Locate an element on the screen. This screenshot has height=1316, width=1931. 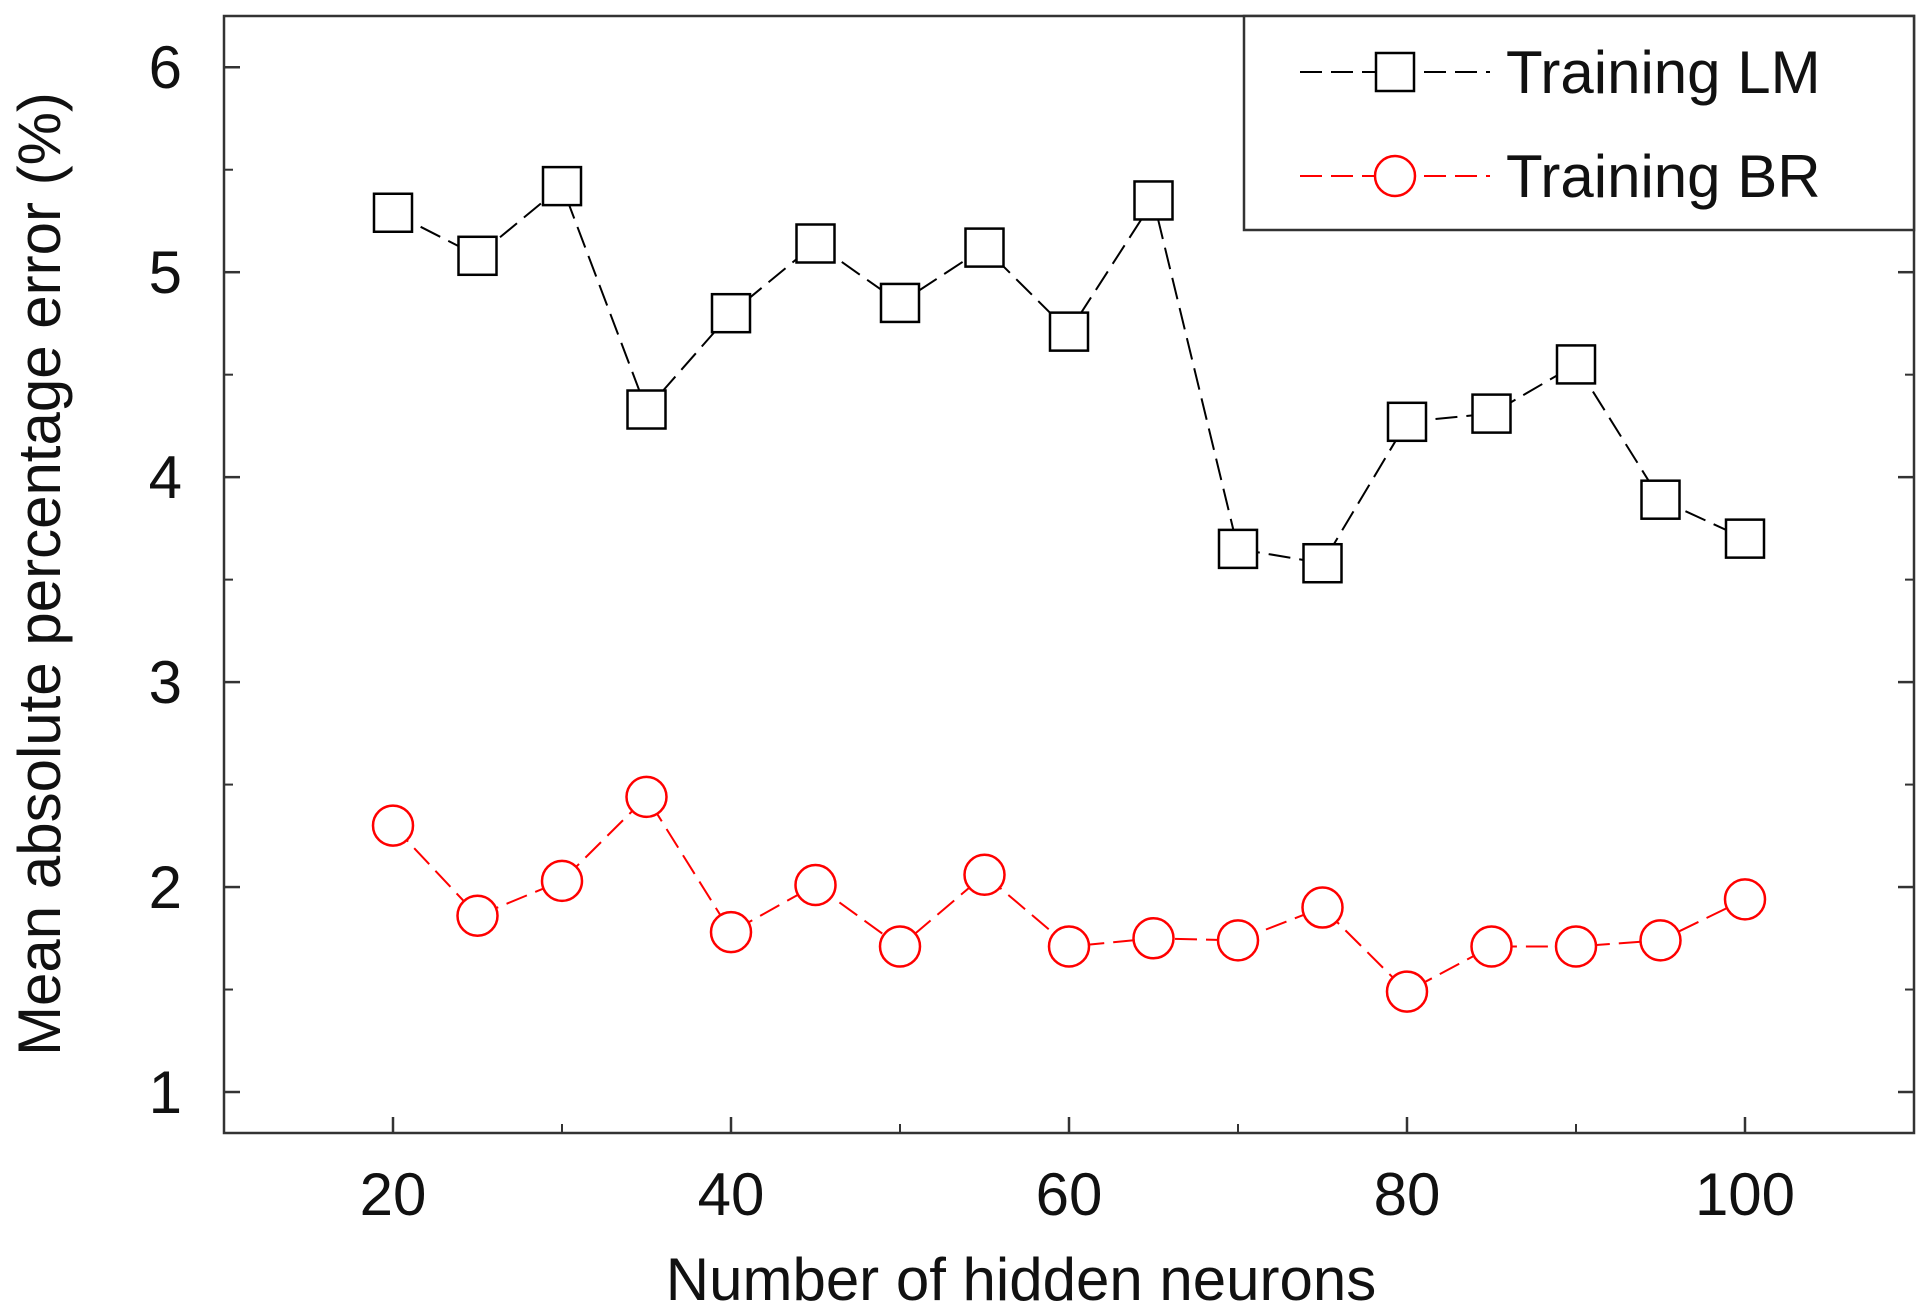
y-axis-label: Mean absolute percentage error (%) is located at coordinates (39, 574).